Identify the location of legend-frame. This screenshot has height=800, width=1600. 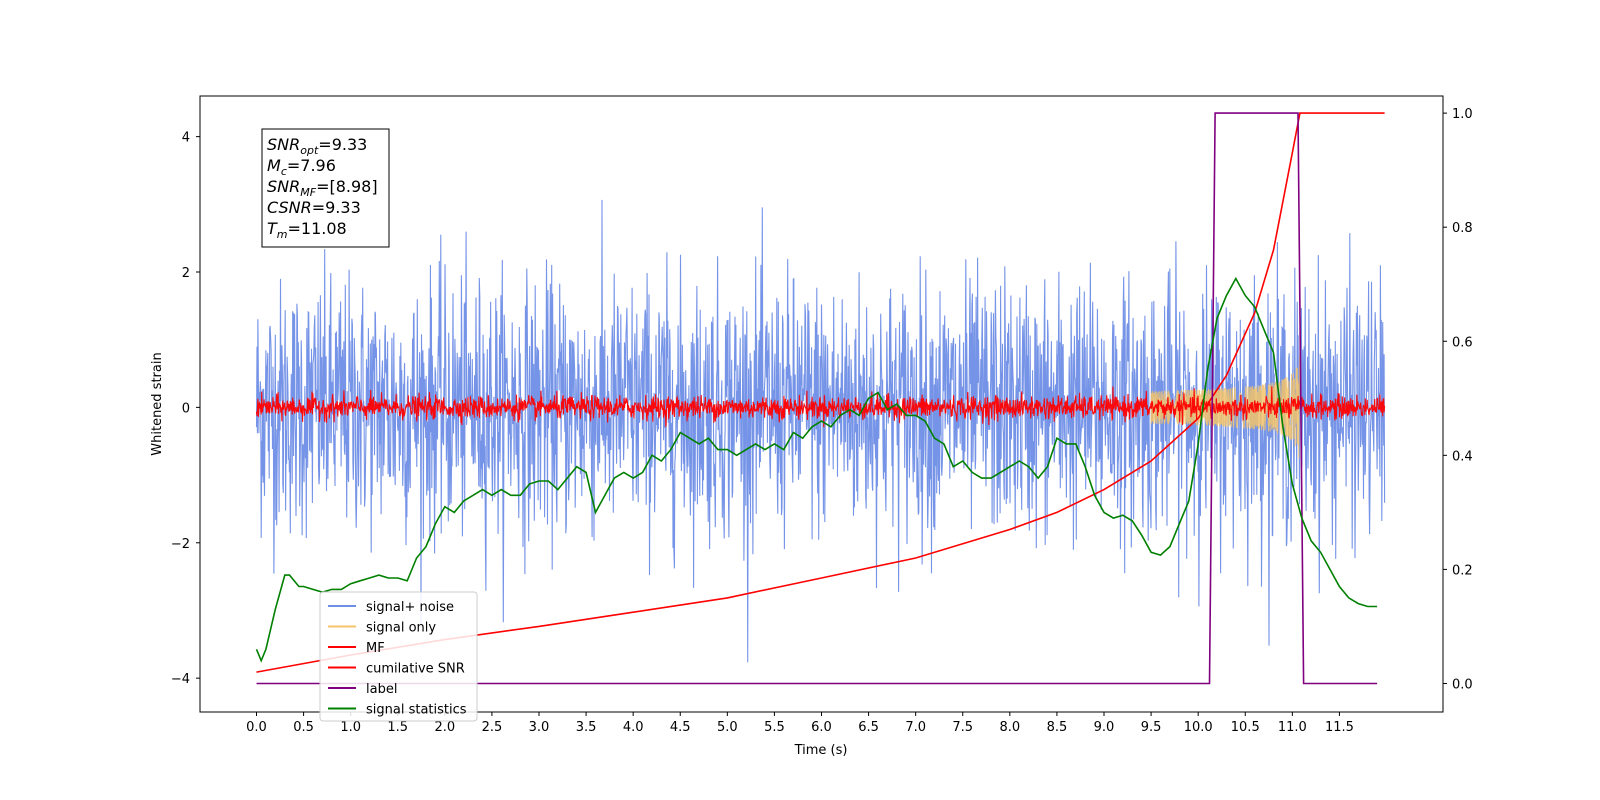
(398, 656).